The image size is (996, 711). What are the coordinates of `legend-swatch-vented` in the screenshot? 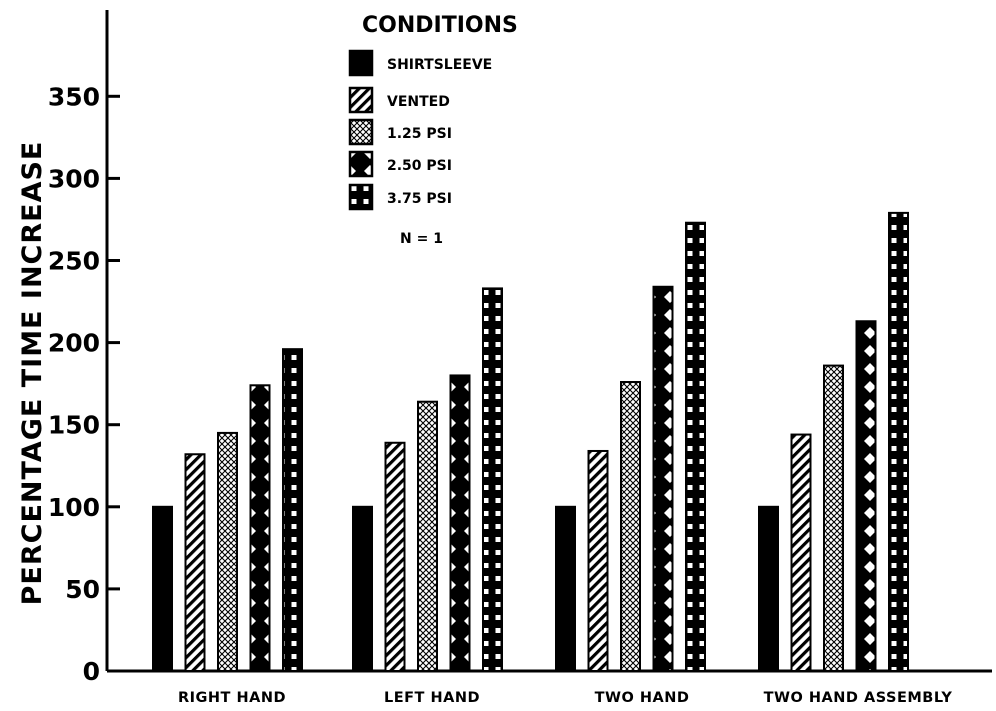 It's located at (361, 100).